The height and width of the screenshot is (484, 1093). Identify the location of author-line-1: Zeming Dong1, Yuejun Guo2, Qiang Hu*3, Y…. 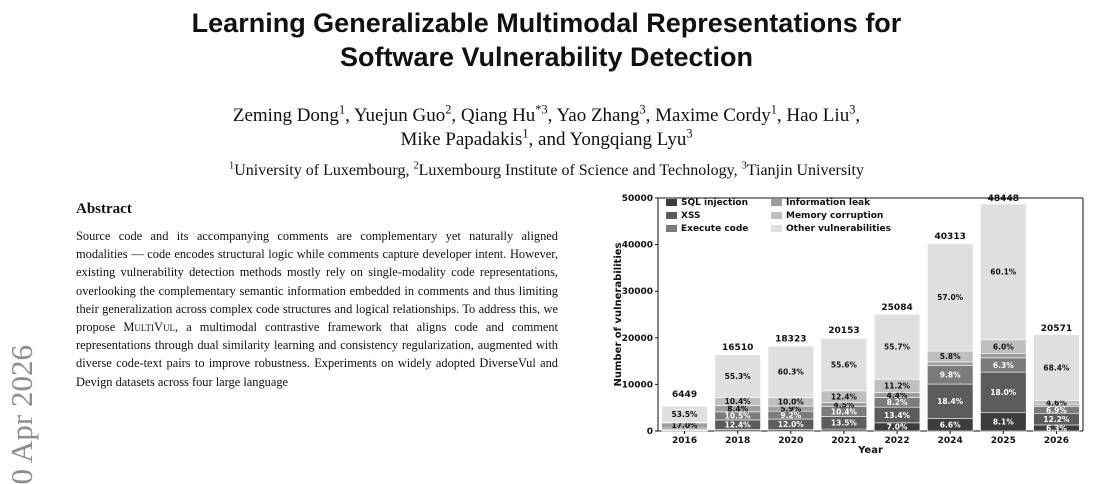
(546, 115).